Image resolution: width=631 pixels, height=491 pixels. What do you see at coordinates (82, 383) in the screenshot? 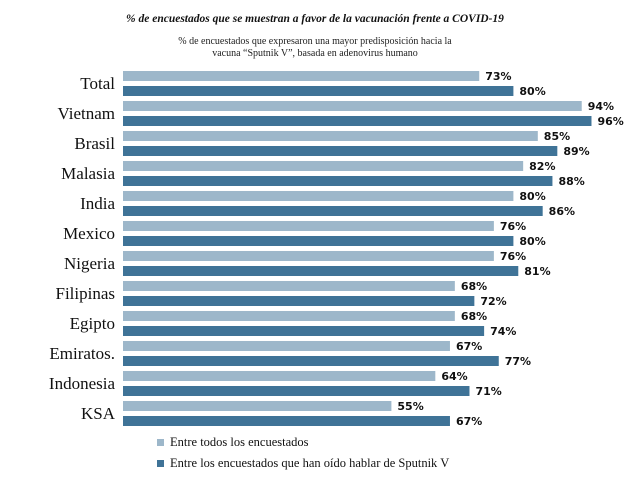
I see `category-label: Indonesia` at bounding box center [82, 383].